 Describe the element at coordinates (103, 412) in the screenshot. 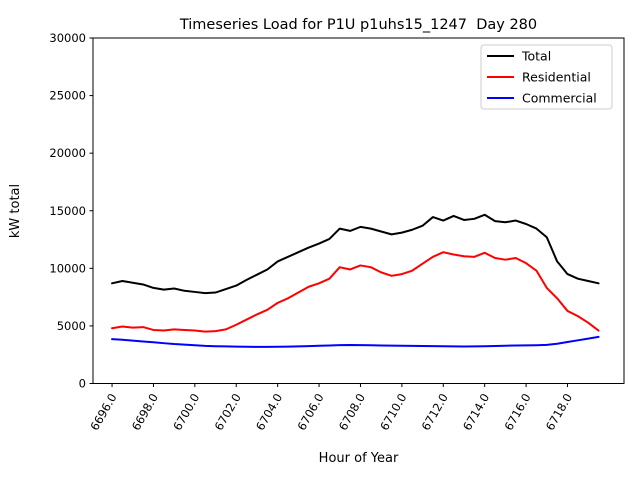

I see `x-tick-label: 6696.0` at that location.